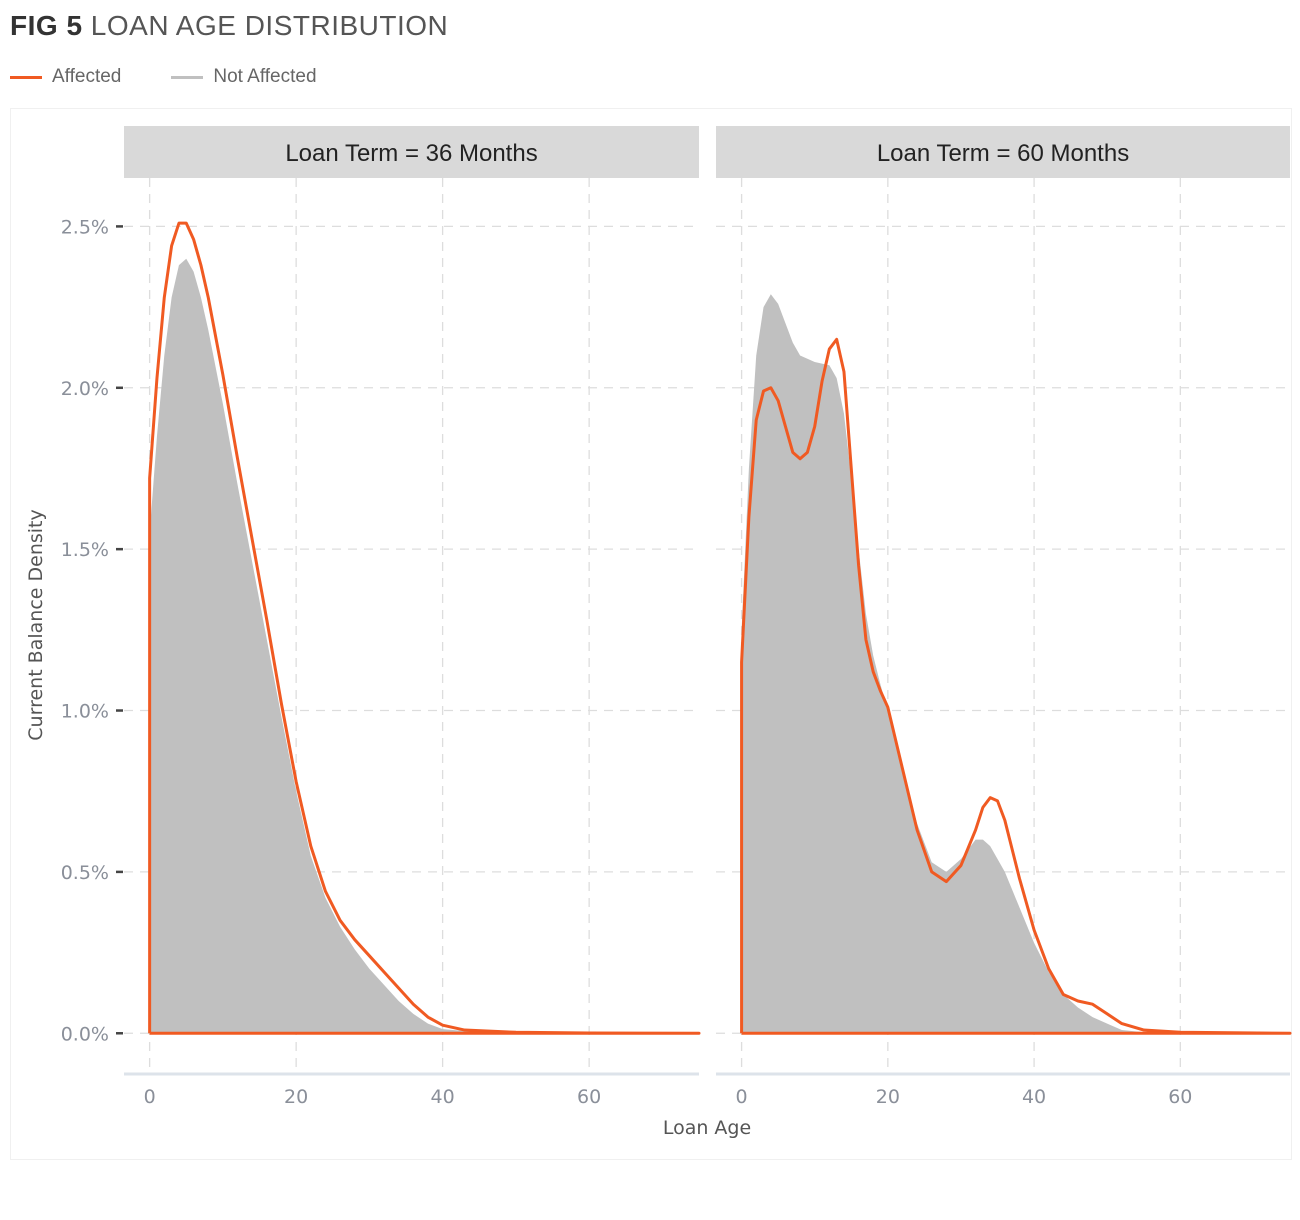 Image resolution: width=1300 pixels, height=1220 pixels. I want to click on strip-label-panel-2: Loan Term = 60 Months, so click(1003, 153).